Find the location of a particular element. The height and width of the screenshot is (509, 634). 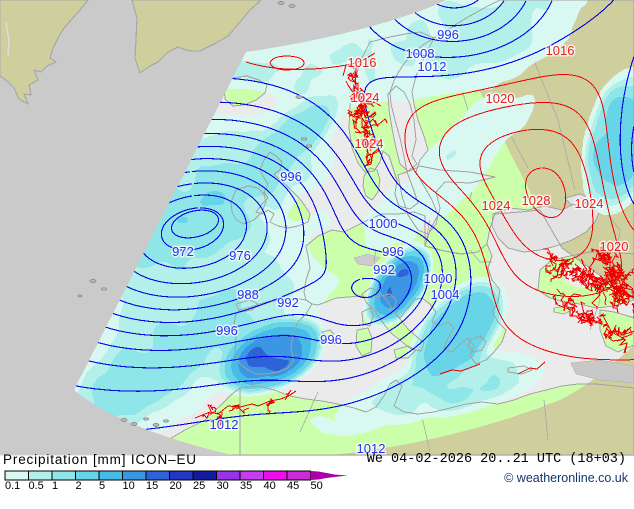

svg-text: 1 is located at coordinates (55, 486).